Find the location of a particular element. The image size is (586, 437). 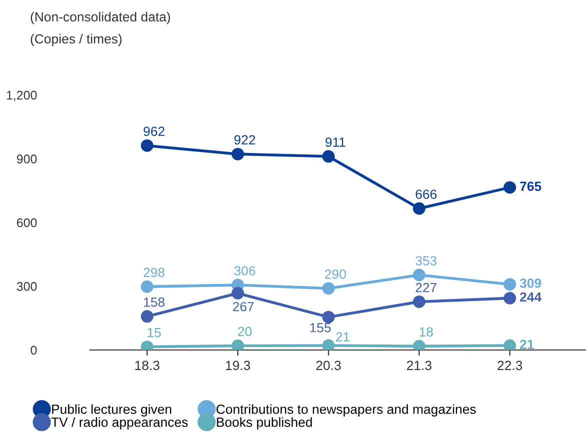

data-label: 18 is located at coordinates (426, 332).